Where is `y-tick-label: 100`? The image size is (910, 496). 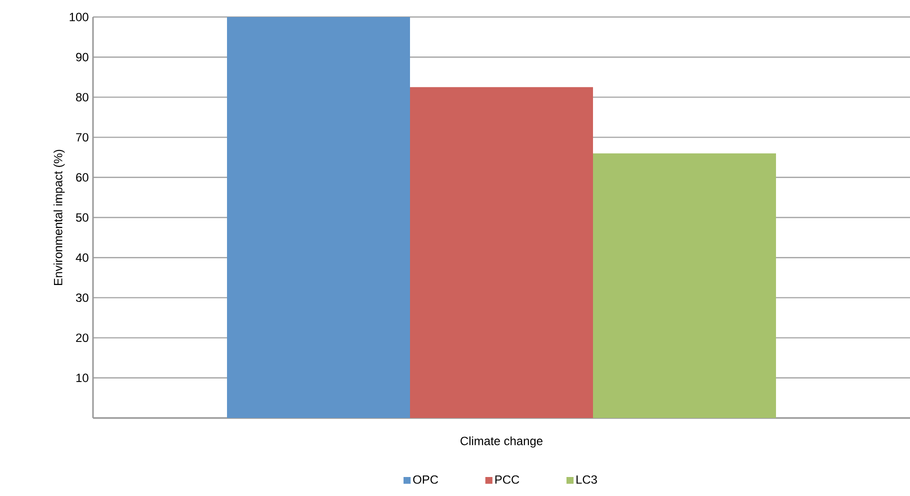 y-tick-label: 100 is located at coordinates (79, 17).